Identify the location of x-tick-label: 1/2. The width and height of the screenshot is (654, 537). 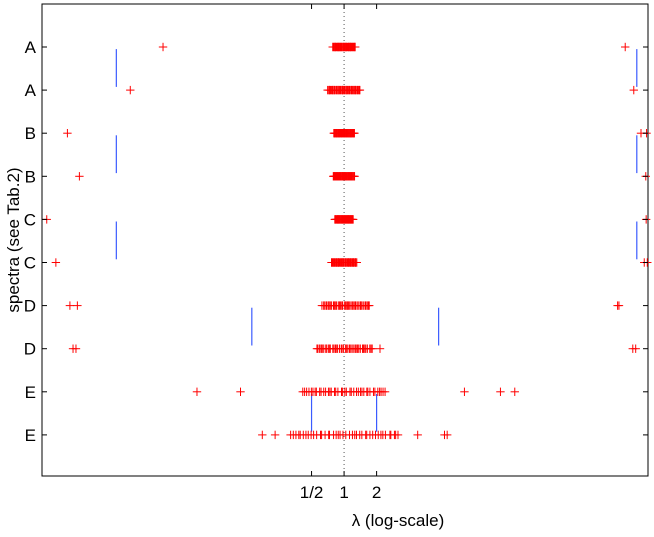
(312, 492).